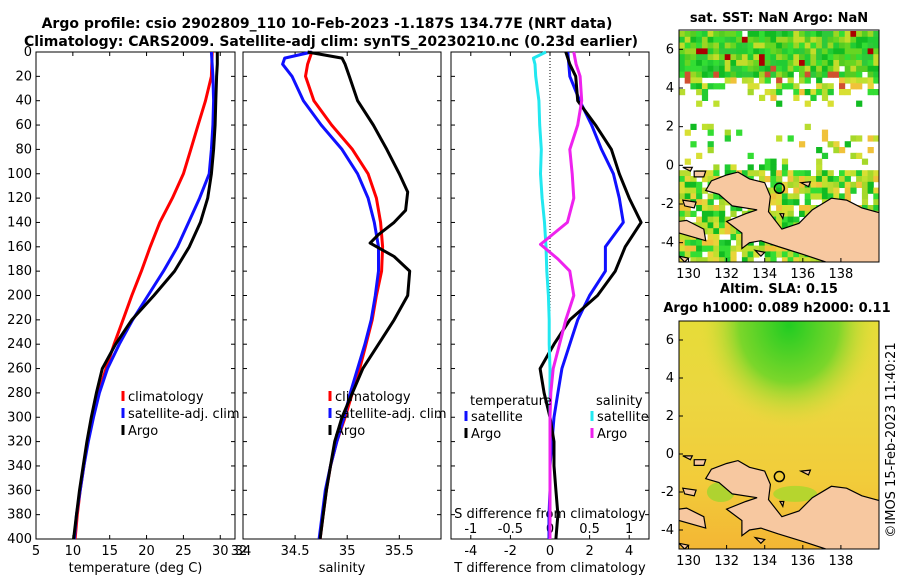  What do you see at coordinates (612, 434) in the screenshot?
I see `legend-label: Argo` at bounding box center [612, 434].